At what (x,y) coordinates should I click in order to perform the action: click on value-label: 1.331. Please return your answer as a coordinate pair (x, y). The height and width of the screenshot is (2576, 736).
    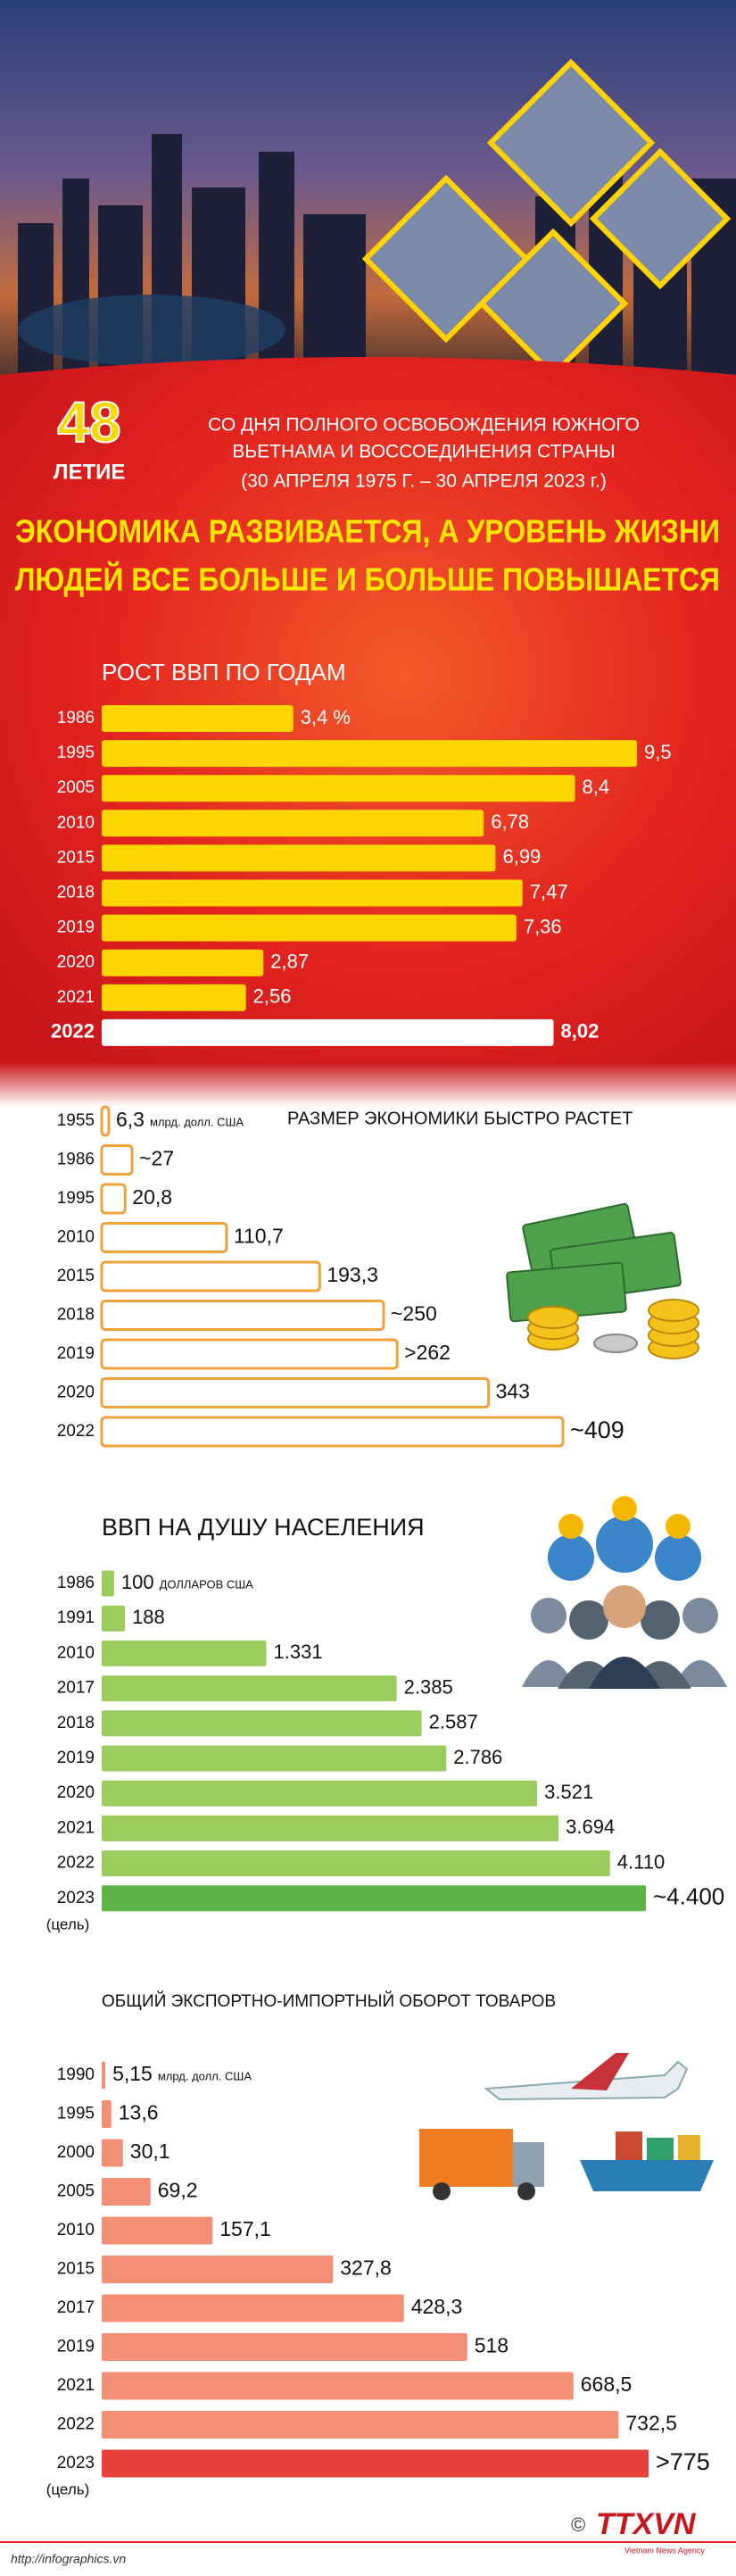
    Looking at the image, I should click on (298, 1652).